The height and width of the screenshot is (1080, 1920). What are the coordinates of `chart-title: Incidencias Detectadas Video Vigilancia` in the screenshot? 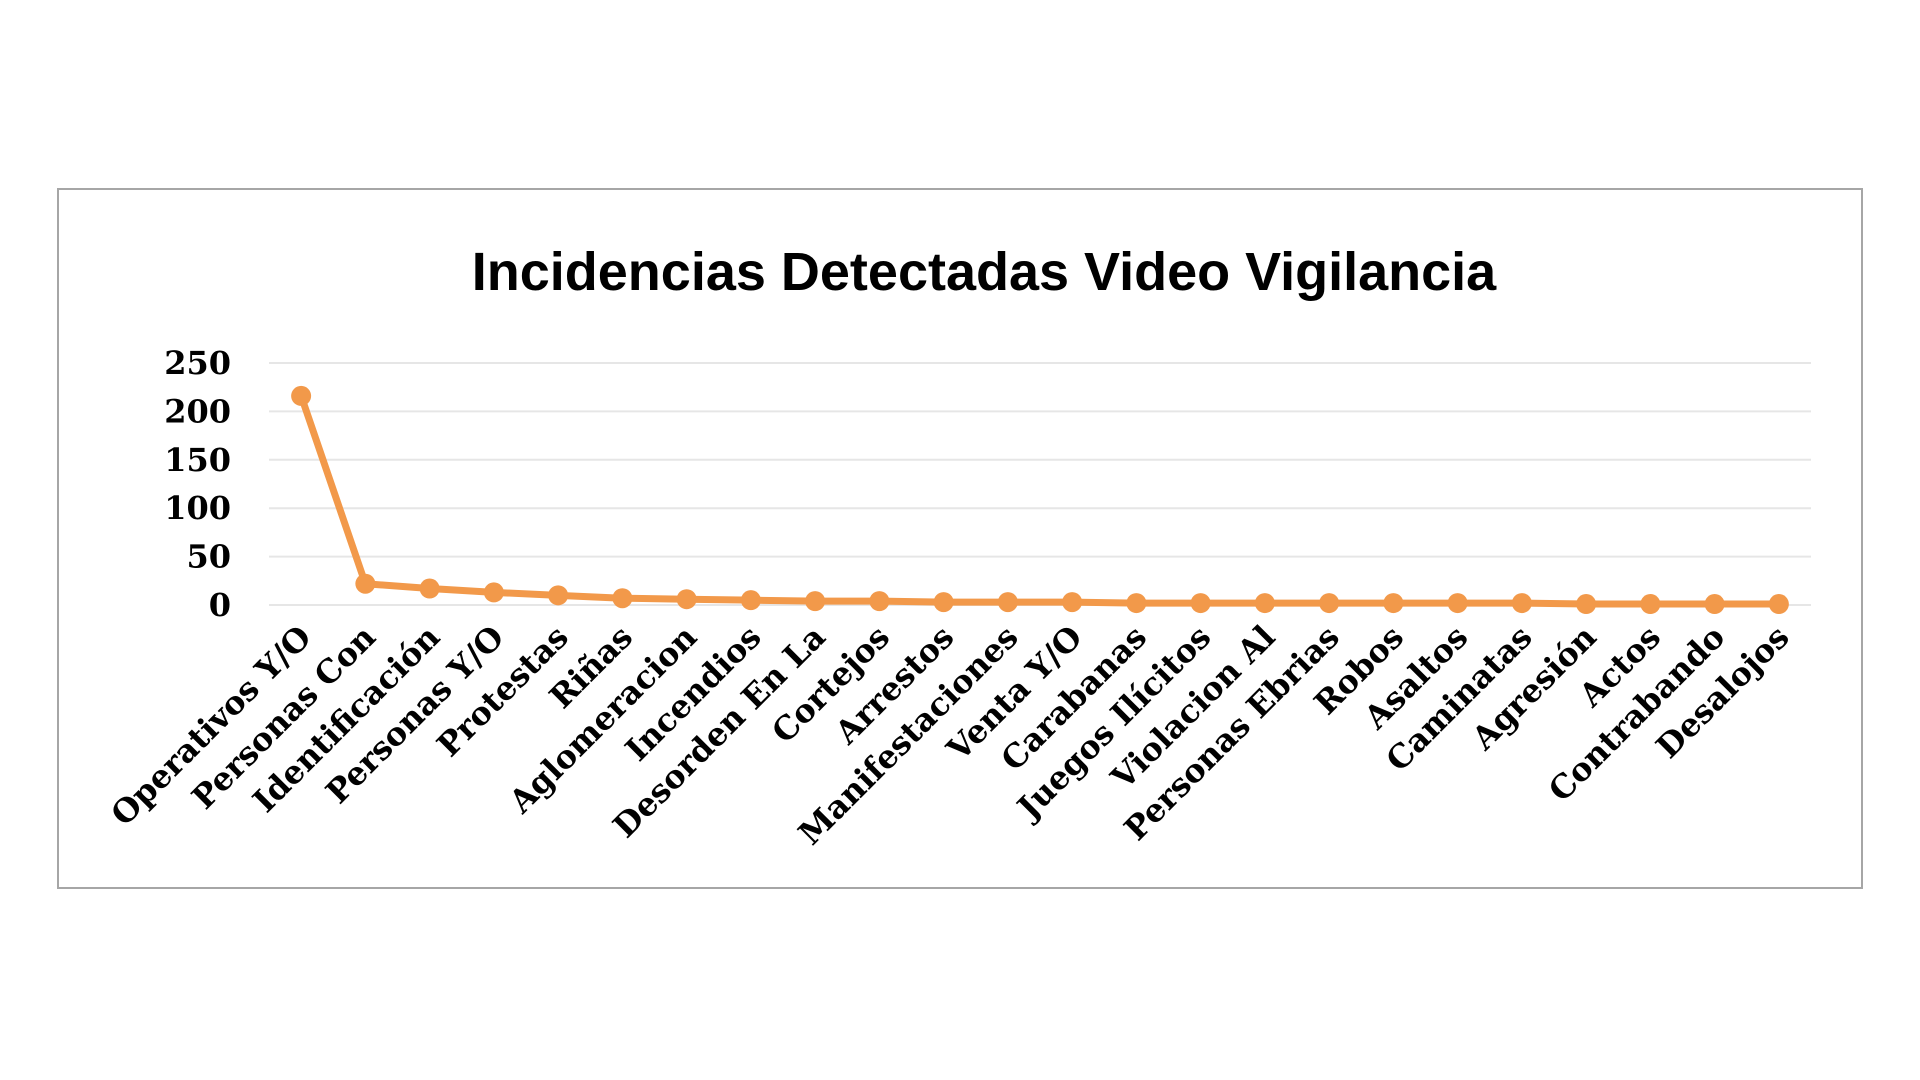 It's located at (984, 272).